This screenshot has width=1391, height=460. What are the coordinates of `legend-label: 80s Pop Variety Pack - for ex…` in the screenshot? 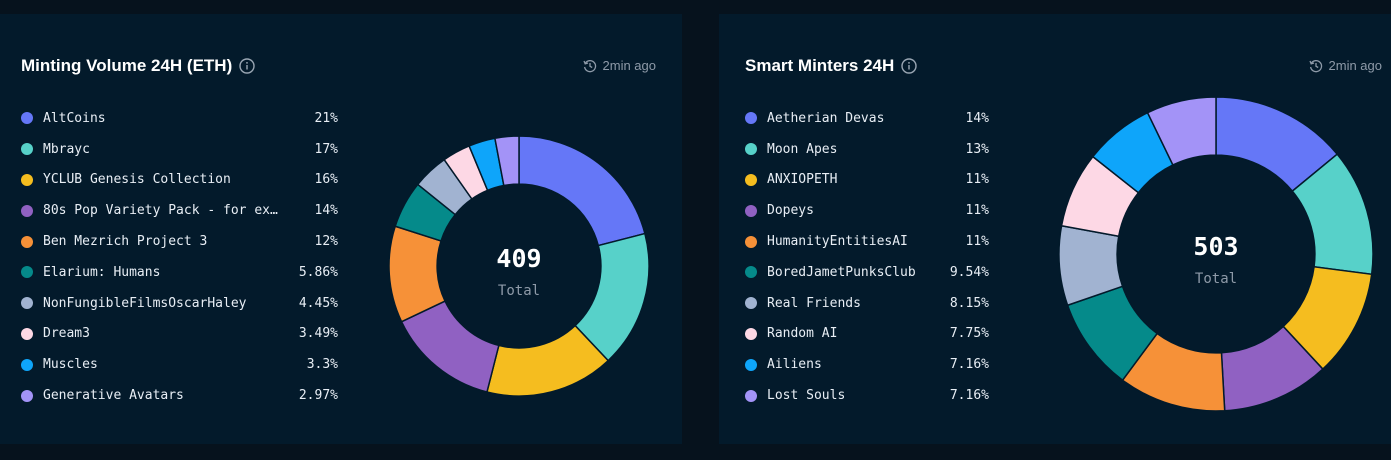 It's located at (160, 211).